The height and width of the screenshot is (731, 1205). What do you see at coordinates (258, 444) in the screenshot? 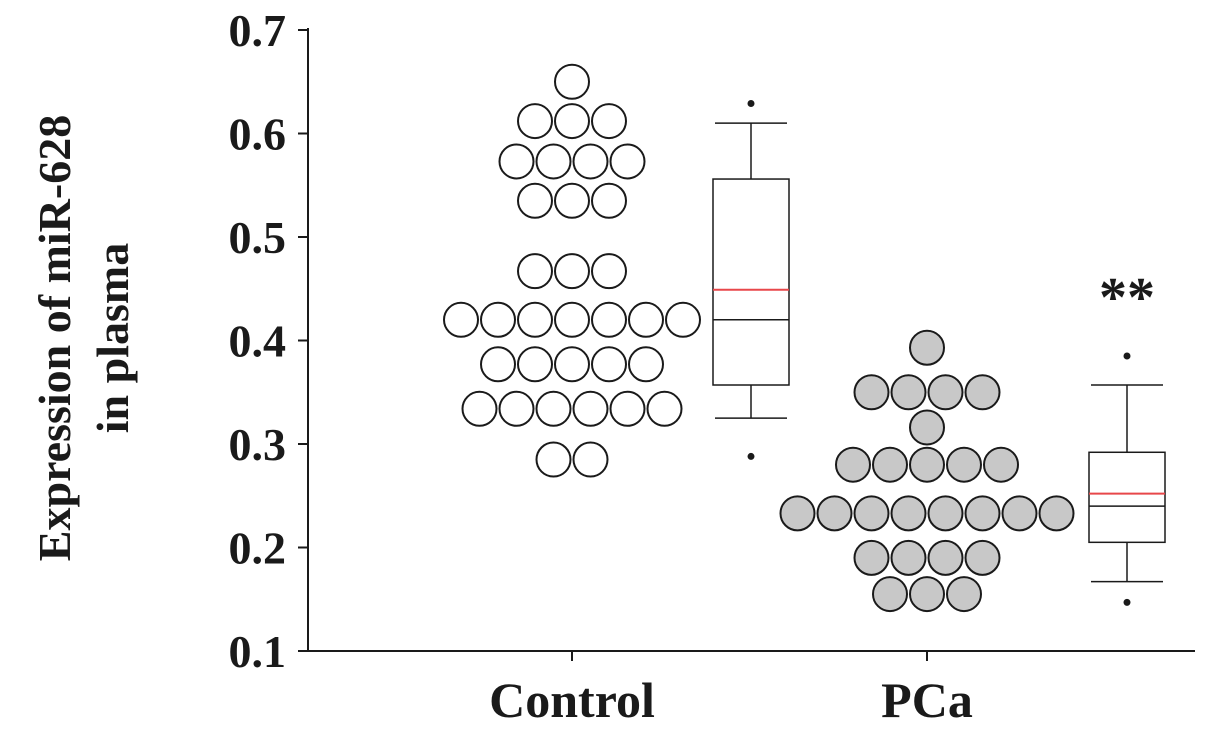
I see `y-tick-label: 0.3` at bounding box center [258, 444].